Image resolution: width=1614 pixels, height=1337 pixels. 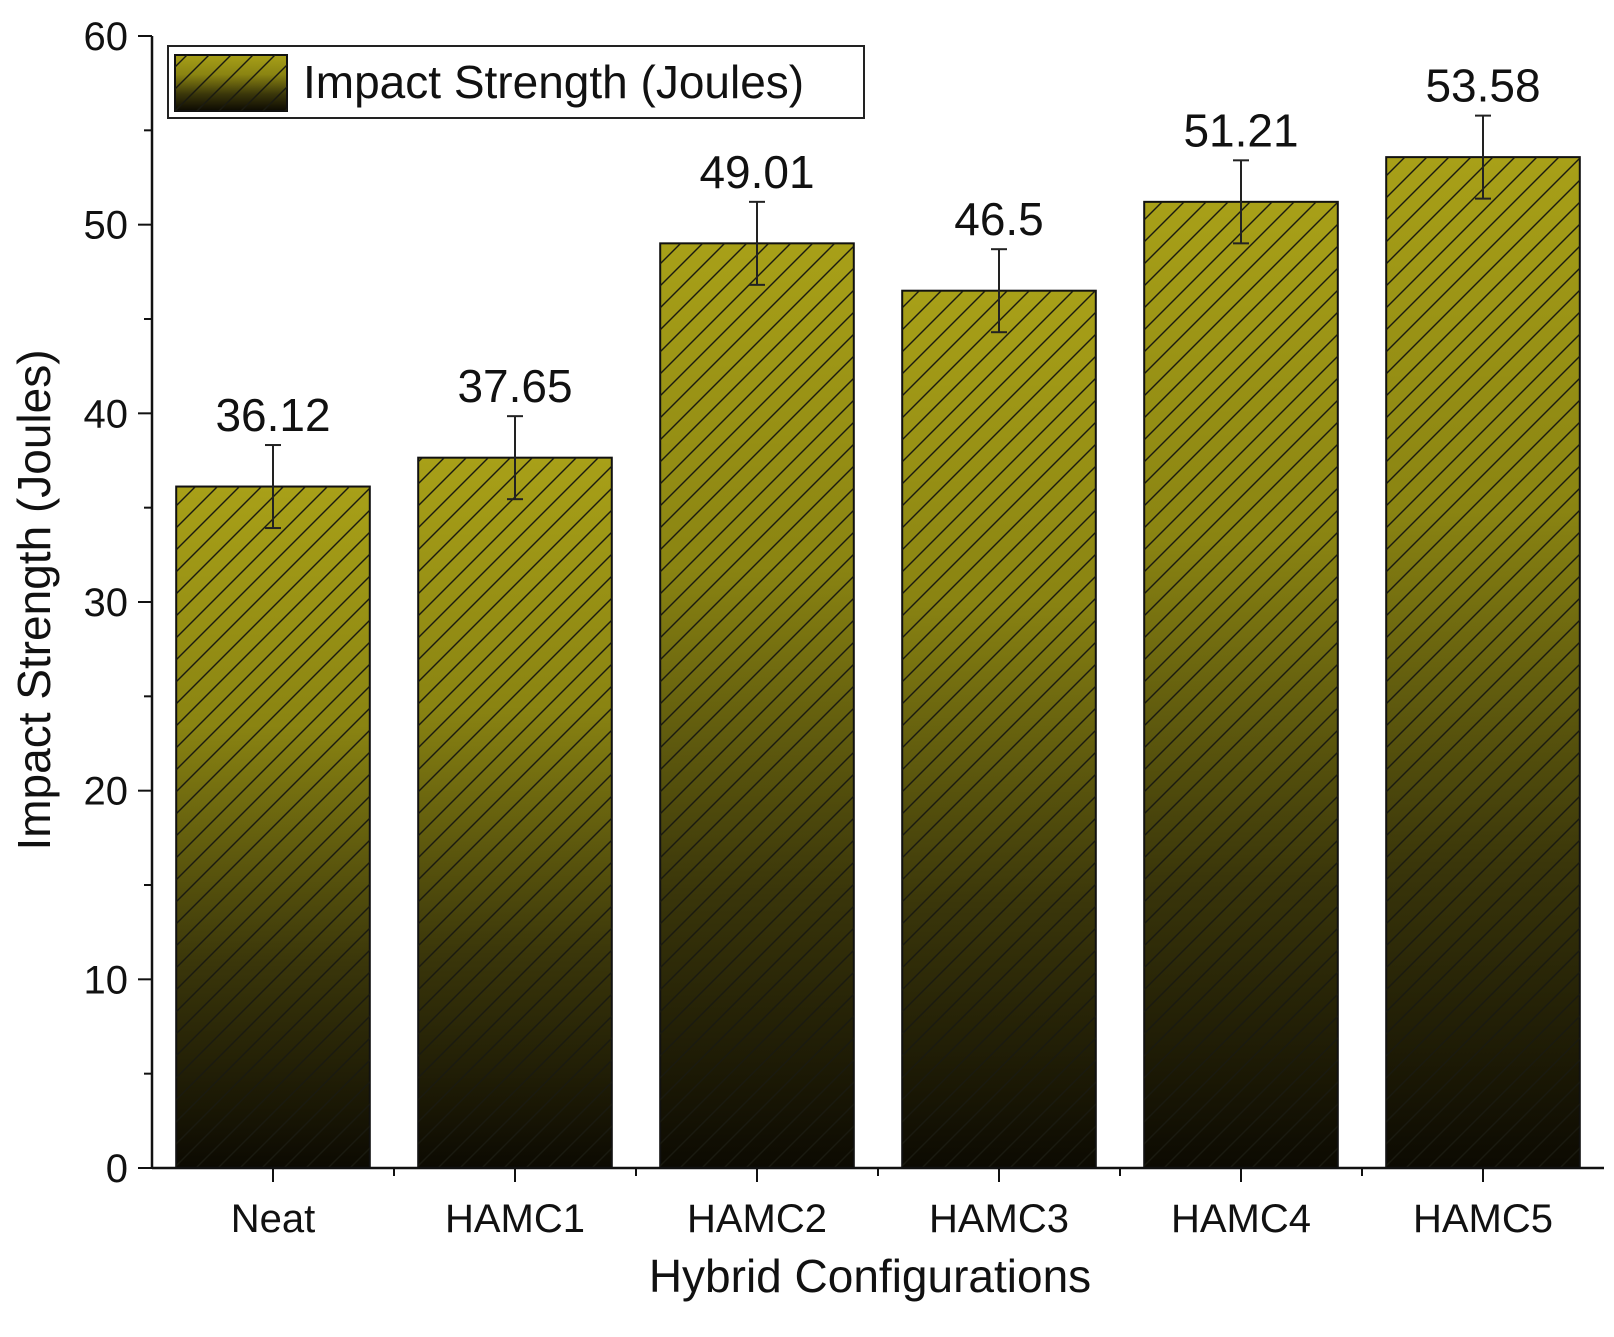 I want to click on bar-hatch-hamc3, so click(x=999, y=729).